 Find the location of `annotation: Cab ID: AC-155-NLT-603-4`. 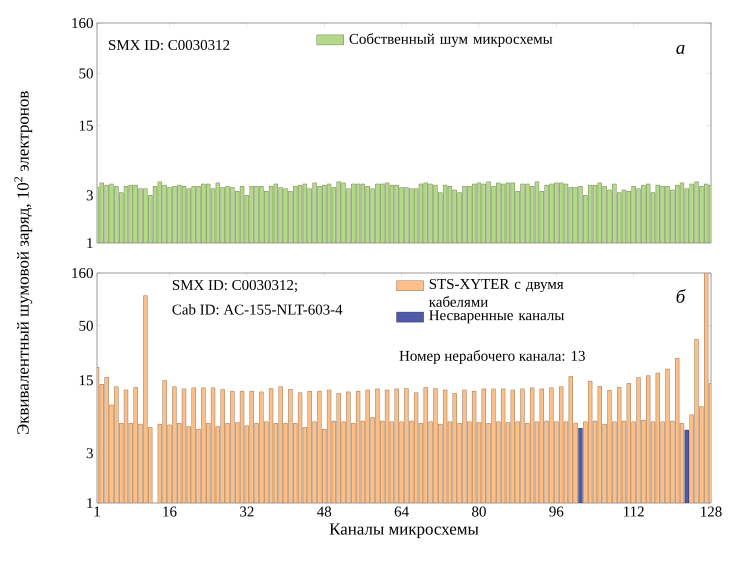

annotation: Cab ID: AC-155-NLT-603-4 is located at coordinates (257, 309).